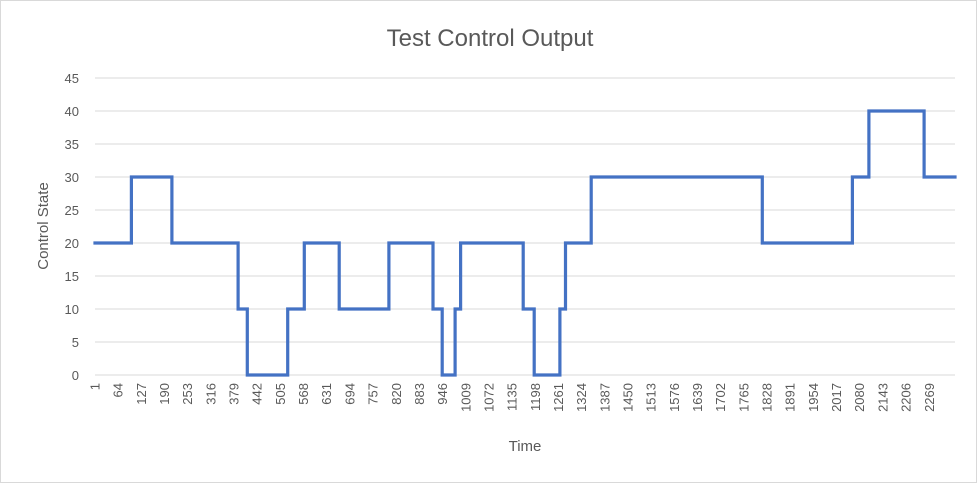 This screenshot has width=977, height=483. What do you see at coordinates (210, 394) in the screenshot?
I see `x-tick-label: 316` at bounding box center [210, 394].